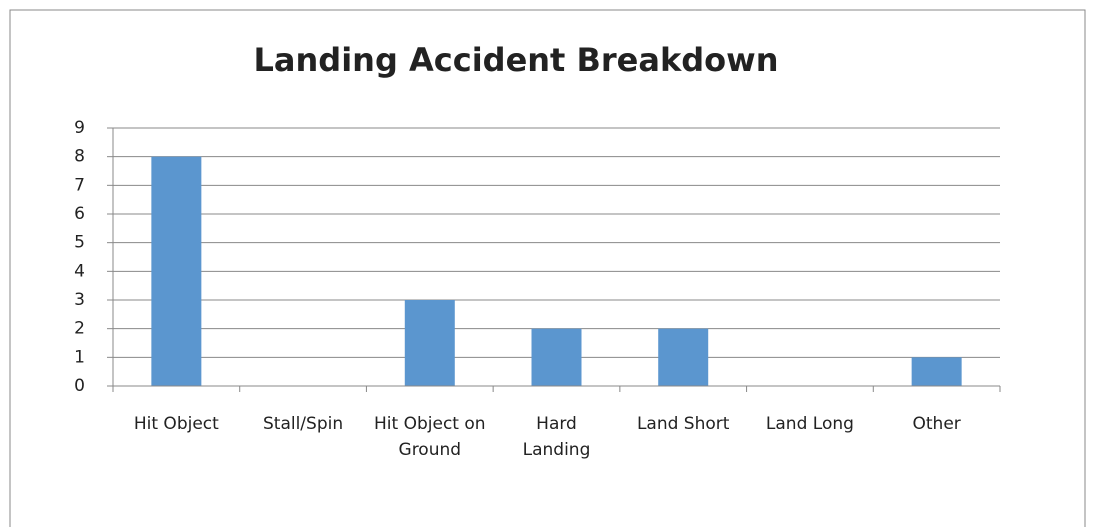 Image resolution: width=1094 pixels, height=527 pixels. I want to click on y-tick-label: 0, so click(79, 386).